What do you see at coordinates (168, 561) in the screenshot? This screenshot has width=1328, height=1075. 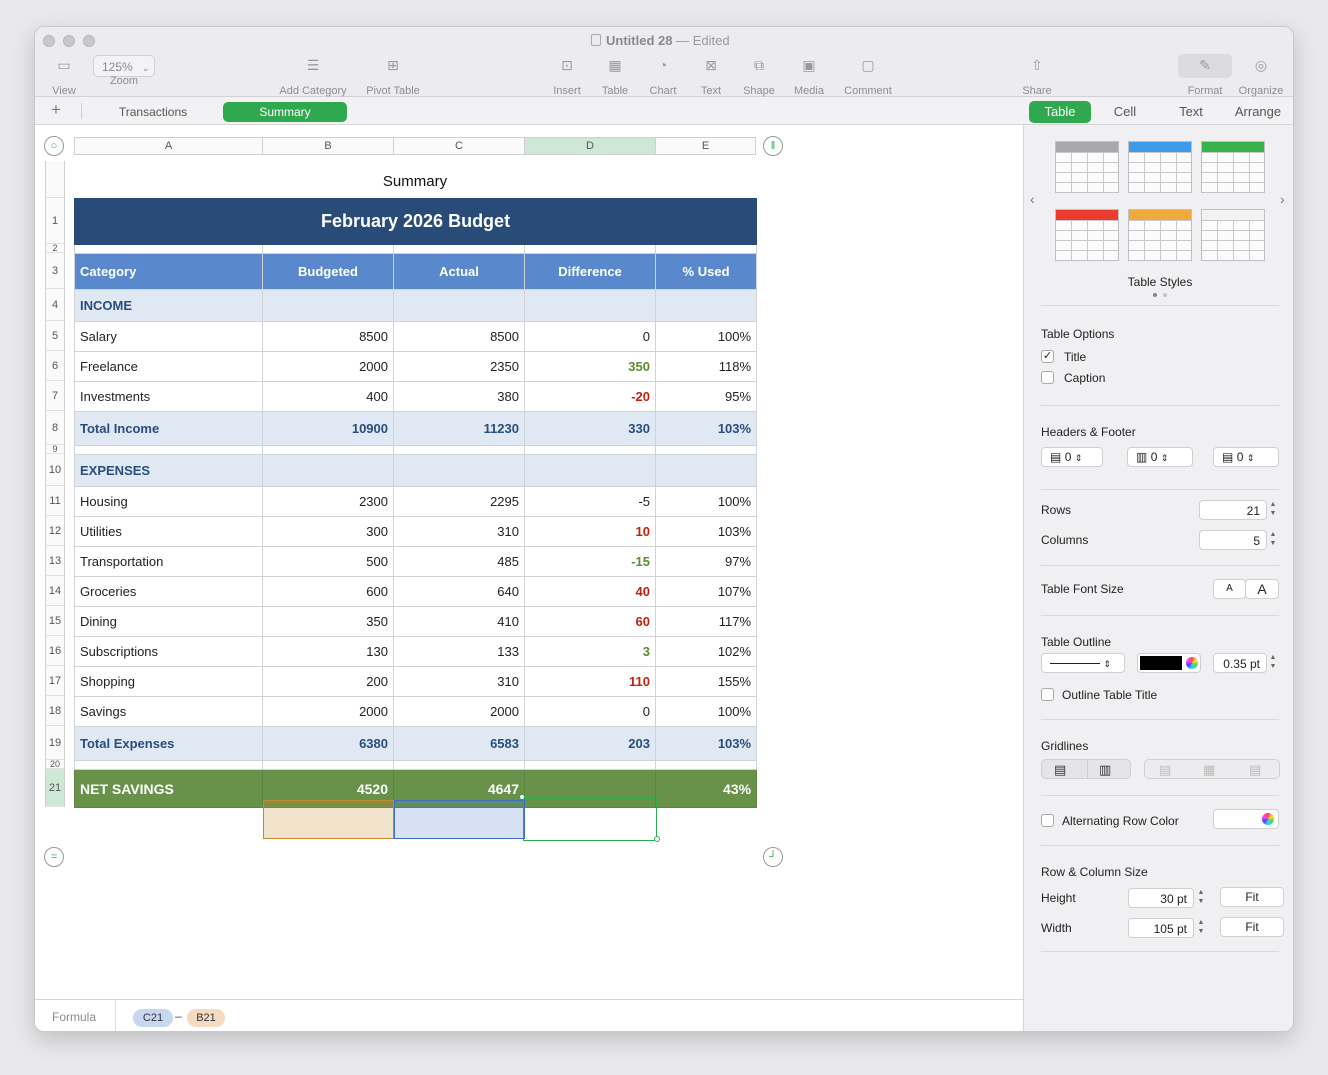 I see `category-cell: Transportation` at bounding box center [168, 561].